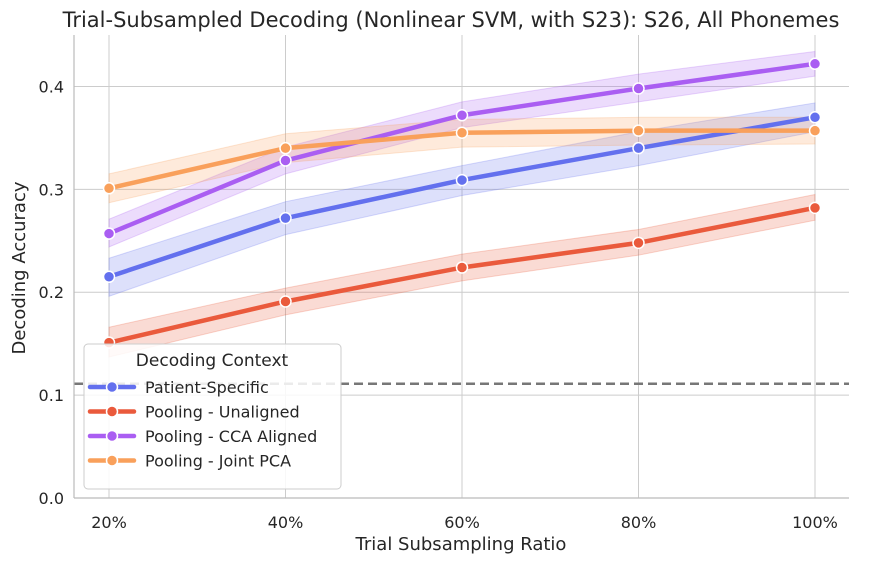 This screenshot has width=889, height=564. What do you see at coordinates (815, 522) in the screenshot?
I see `x-tick-label: 100%` at bounding box center [815, 522].